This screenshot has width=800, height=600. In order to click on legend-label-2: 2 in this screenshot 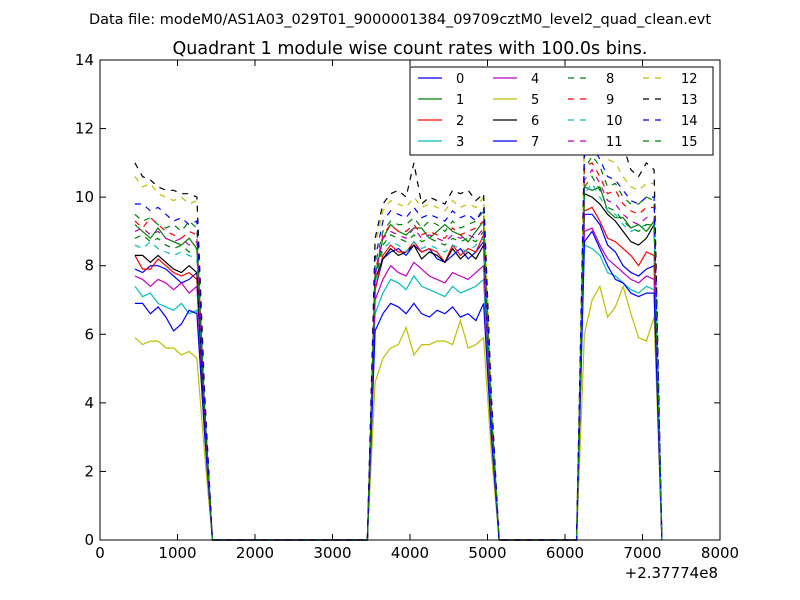, I will do `click(460, 121)`.